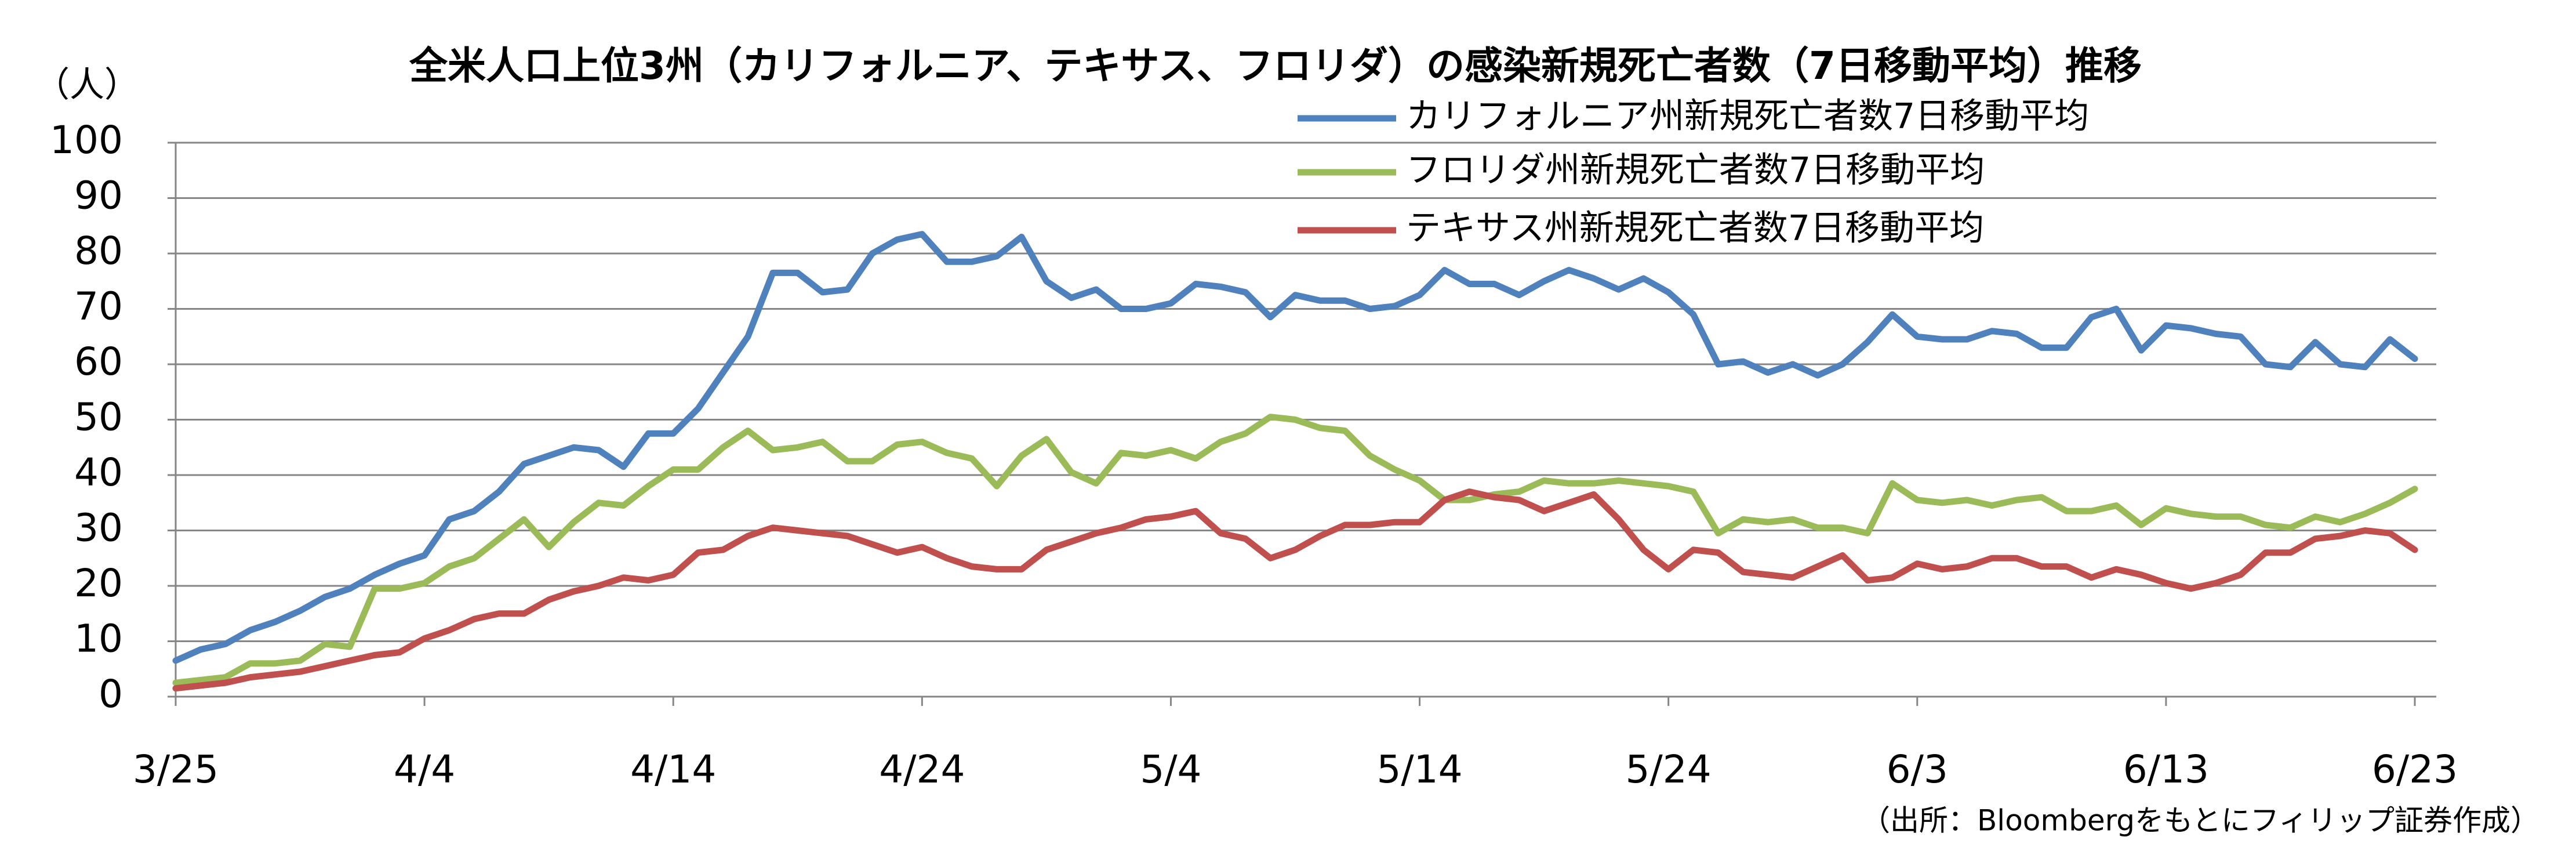 The height and width of the screenshot is (855, 2576). I want to click on legend-label: カリフォルニア州新規死亡者数7日移動平均, so click(1747, 116).